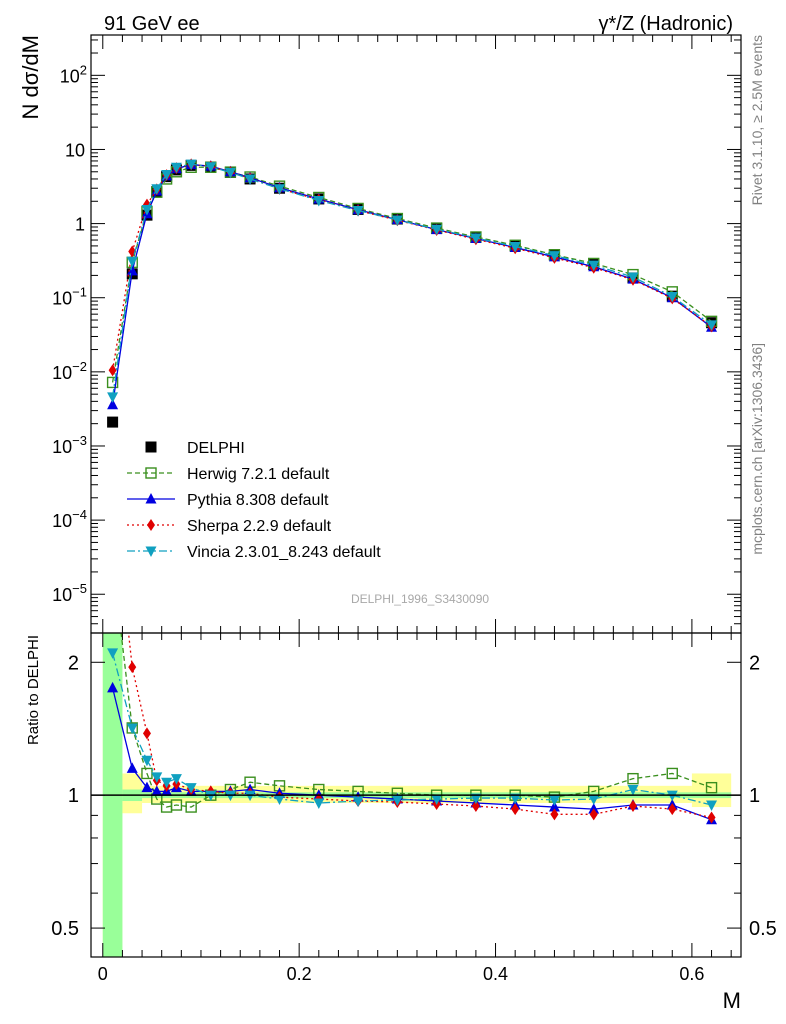 The image size is (786, 1024). I want to click on main-y-tick-label: 10², so click(73, 74).